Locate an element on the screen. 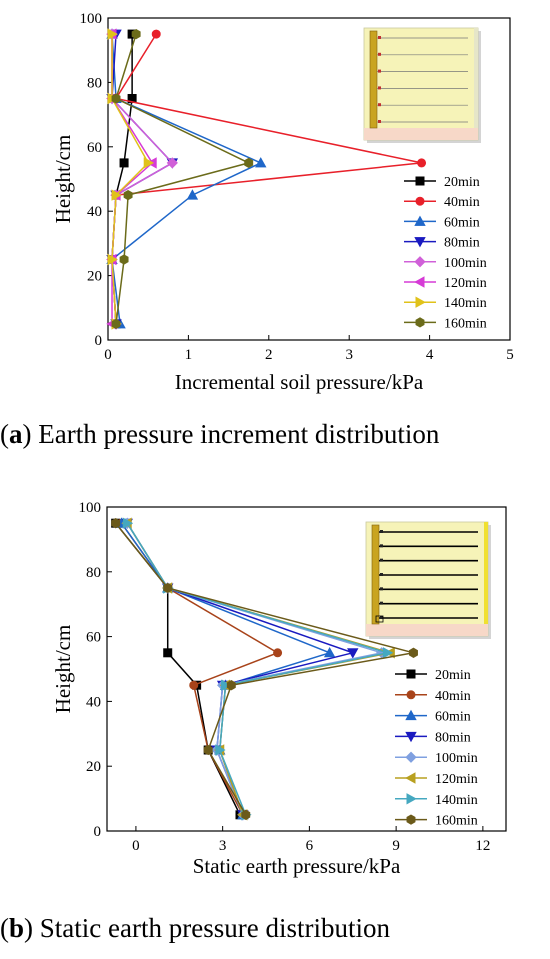 This screenshot has height=959, width=550. y-tick-label: 100 is located at coordinates (90, 508).